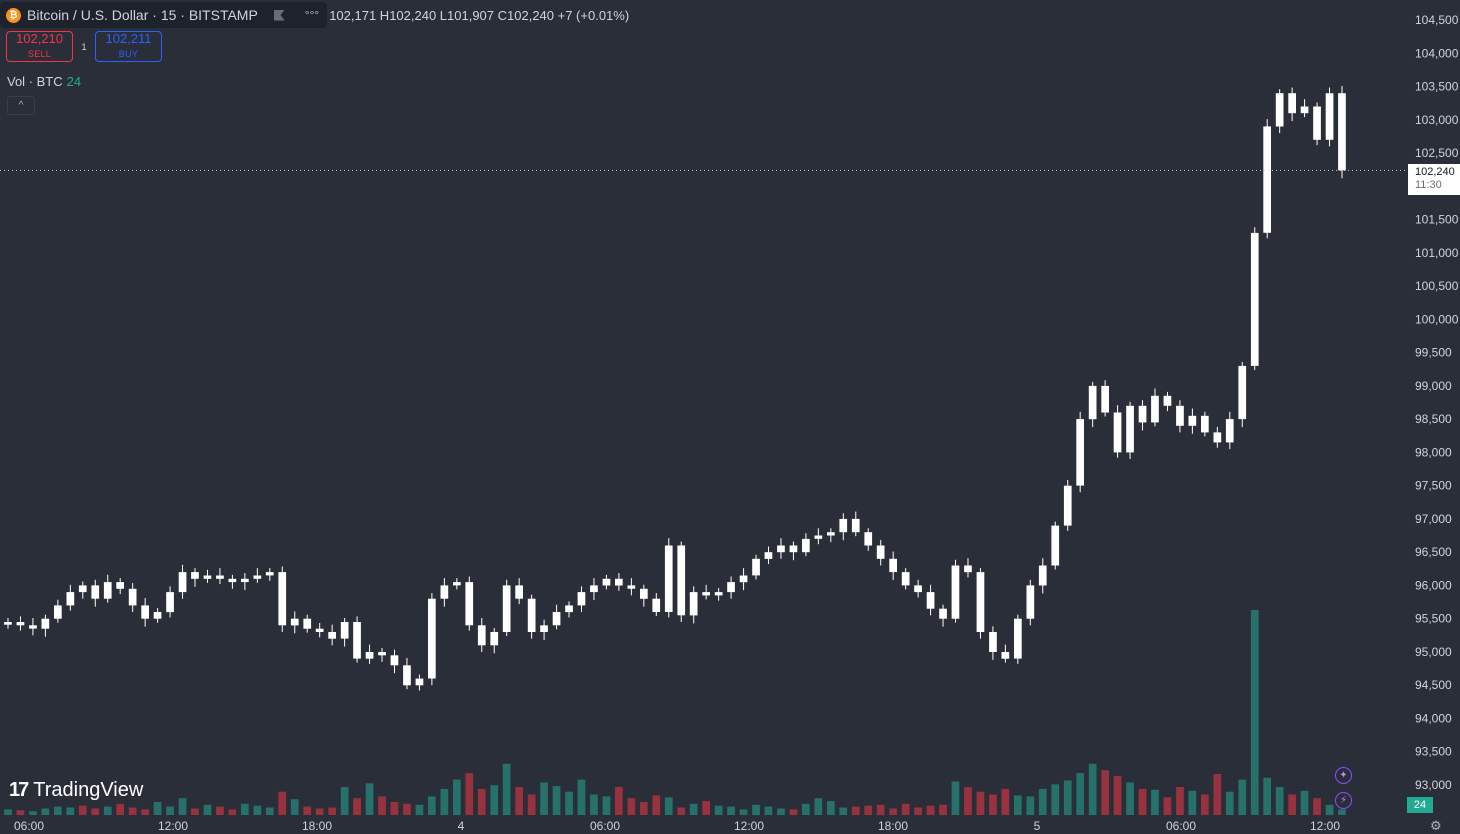 The width and height of the screenshot is (1460, 834). Describe the element at coordinates (76, 790) in the screenshot. I see `tradingview-logo: 17 TradingView` at that location.